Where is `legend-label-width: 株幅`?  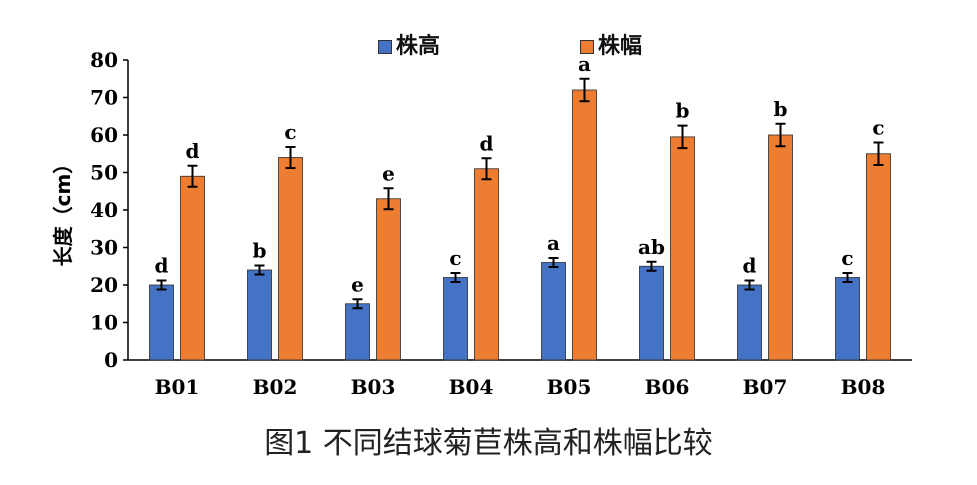 legend-label-width: 株幅 is located at coordinates (620, 46).